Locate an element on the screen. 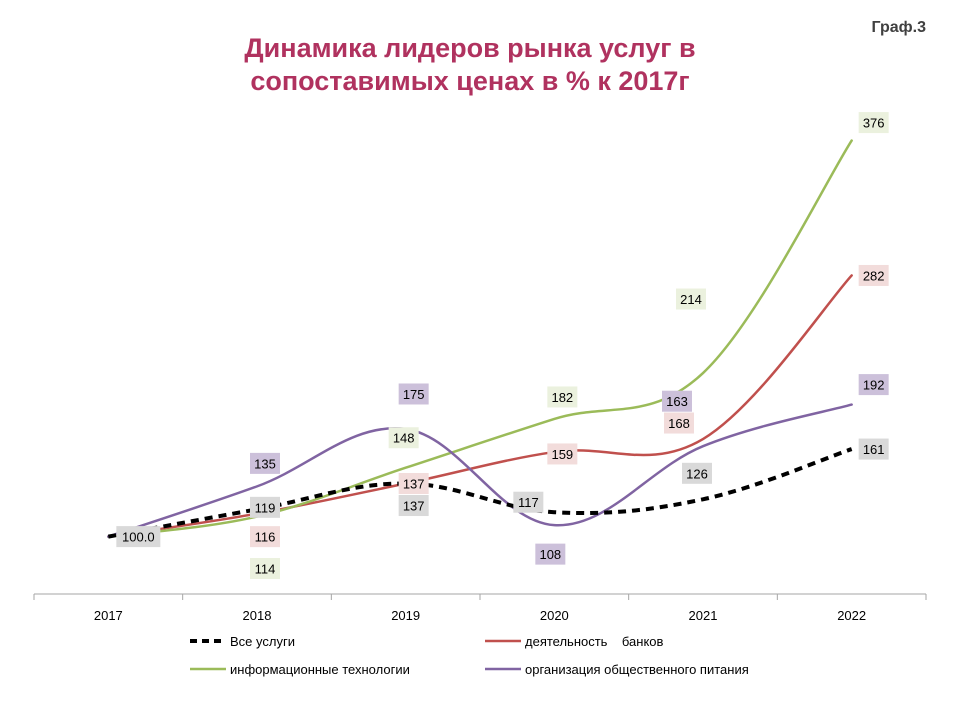  data-label: 163 is located at coordinates (677, 401).